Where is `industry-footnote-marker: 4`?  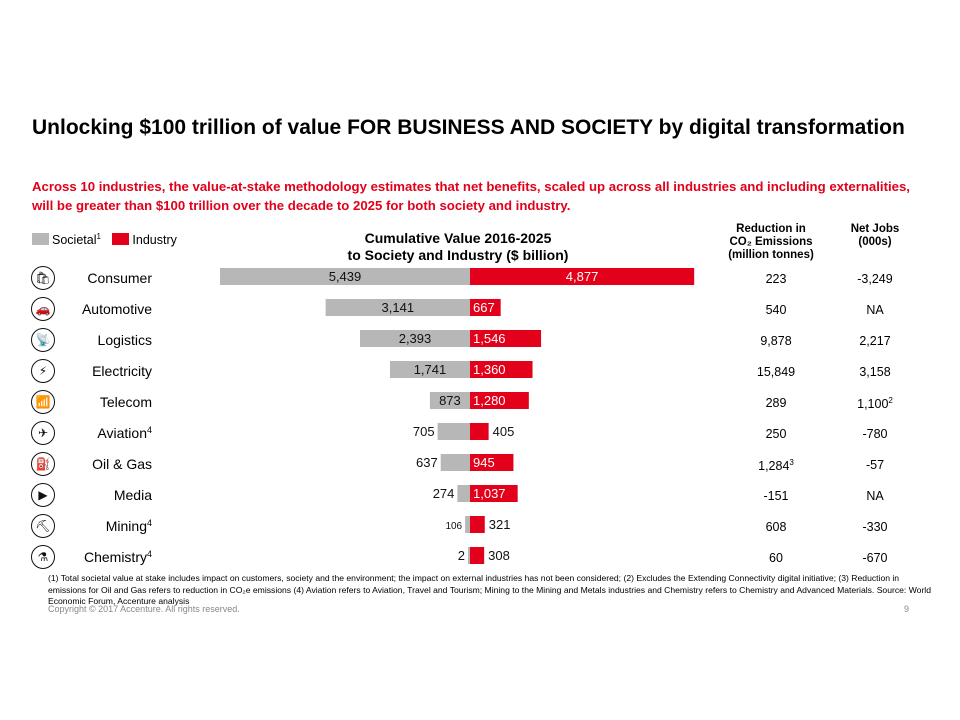
industry-footnote-marker: 4 is located at coordinates (149, 554).